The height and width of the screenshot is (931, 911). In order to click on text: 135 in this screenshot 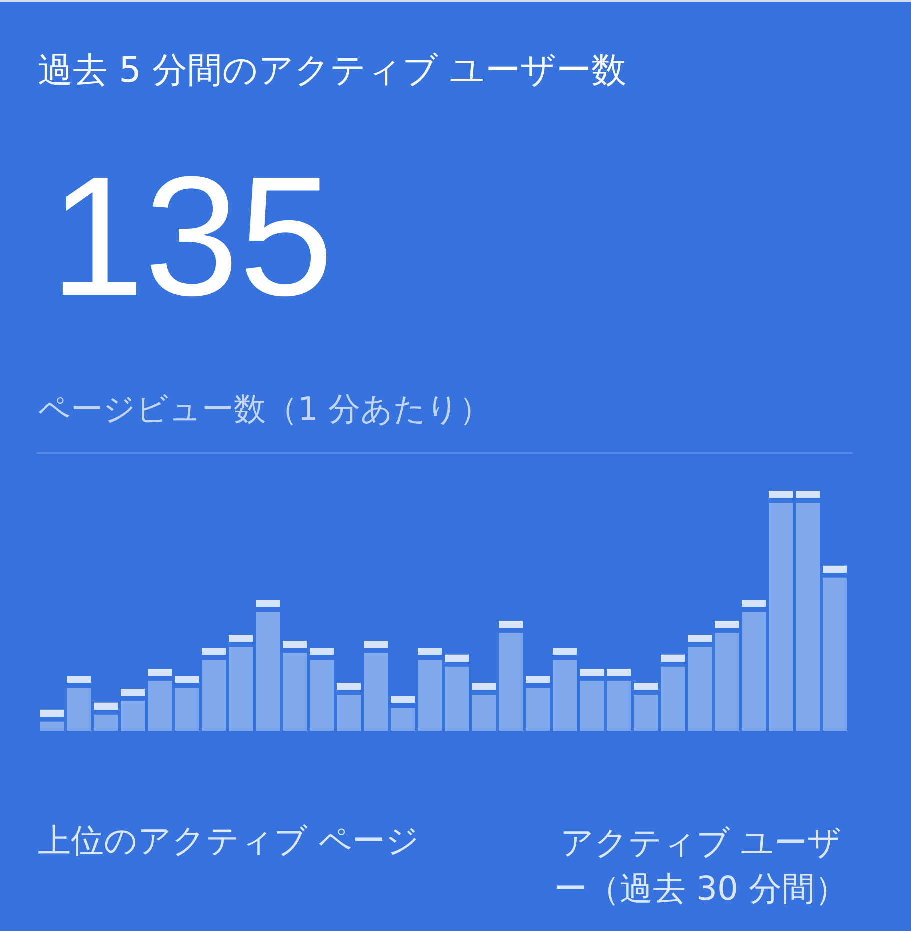, I will do `click(192, 237)`.